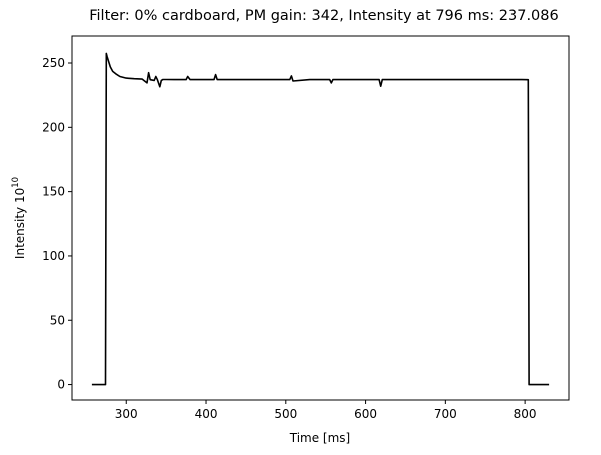 This screenshot has width=601, height=455. What do you see at coordinates (53, 256) in the screenshot?
I see `y-tick-label: 100` at bounding box center [53, 256].